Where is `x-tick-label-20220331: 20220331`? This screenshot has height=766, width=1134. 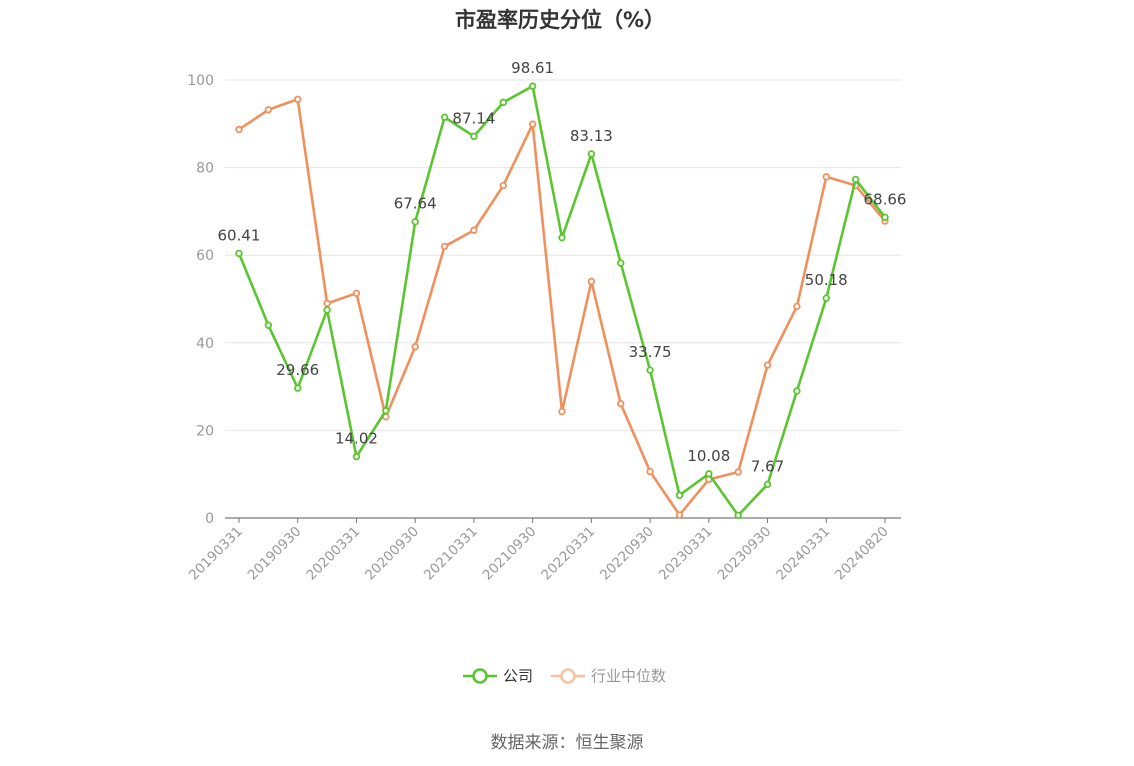
x-tick-label-20220331: 20220331 is located at coordinates (568, 554).